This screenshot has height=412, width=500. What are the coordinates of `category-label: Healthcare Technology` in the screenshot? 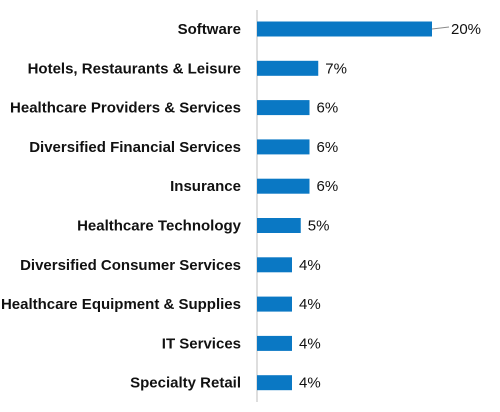 It's located at (159, 226).